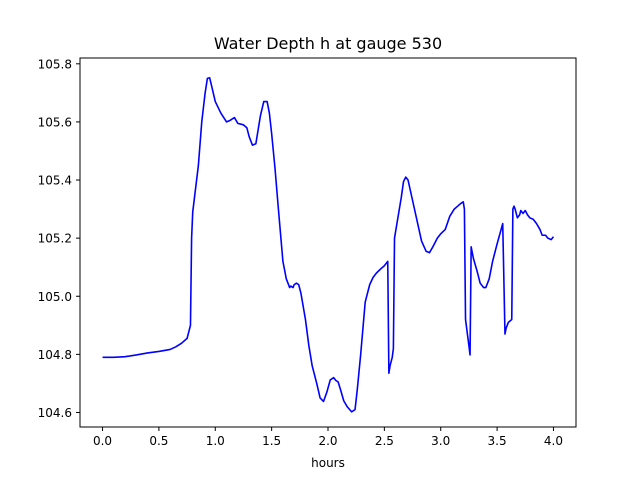  Describe the element at coordinates (553, 441) in the screenshot. I see `x-tick-label: 4.0` at that location.